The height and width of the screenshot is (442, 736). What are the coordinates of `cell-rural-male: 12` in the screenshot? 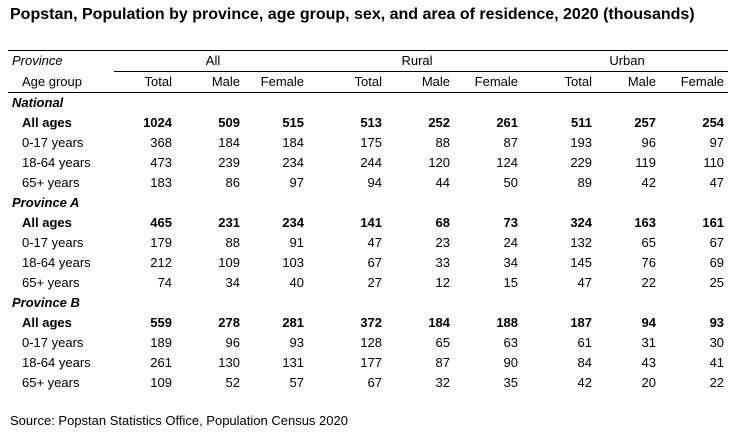 It's located at (443, 282).